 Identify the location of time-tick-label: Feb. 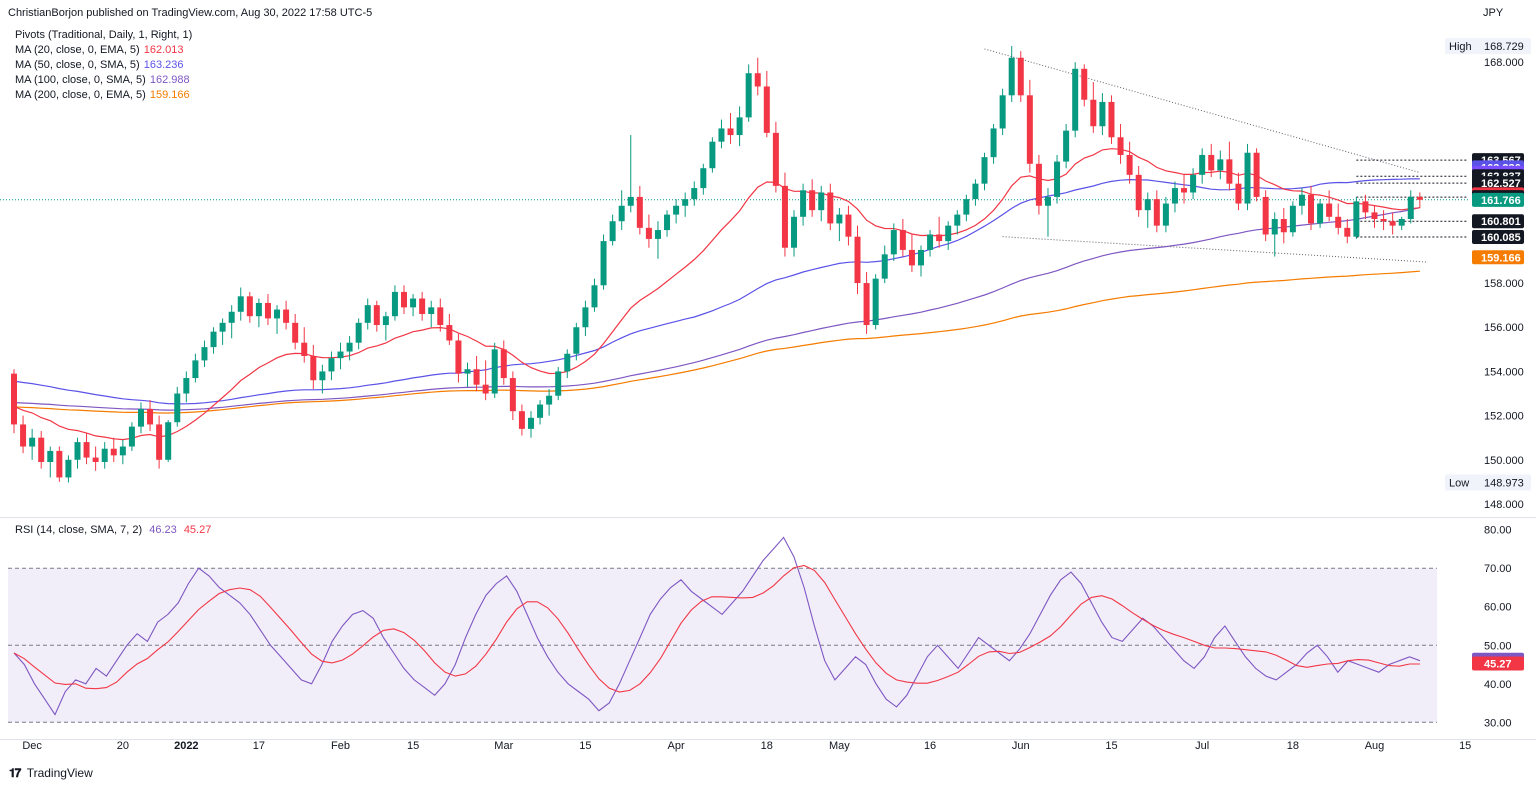
(340, 746).